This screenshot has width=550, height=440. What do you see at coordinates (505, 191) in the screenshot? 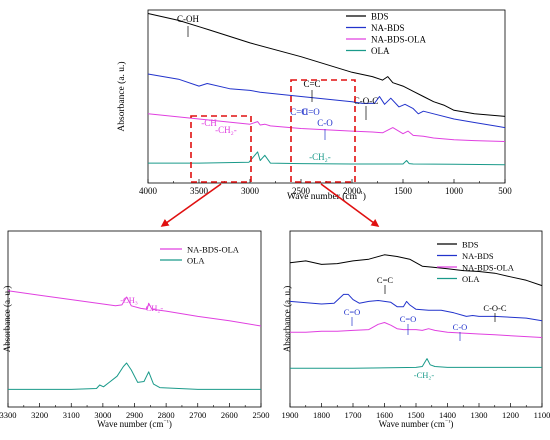
I see `x-tick-label: 500` at bounding box center [505, 191].